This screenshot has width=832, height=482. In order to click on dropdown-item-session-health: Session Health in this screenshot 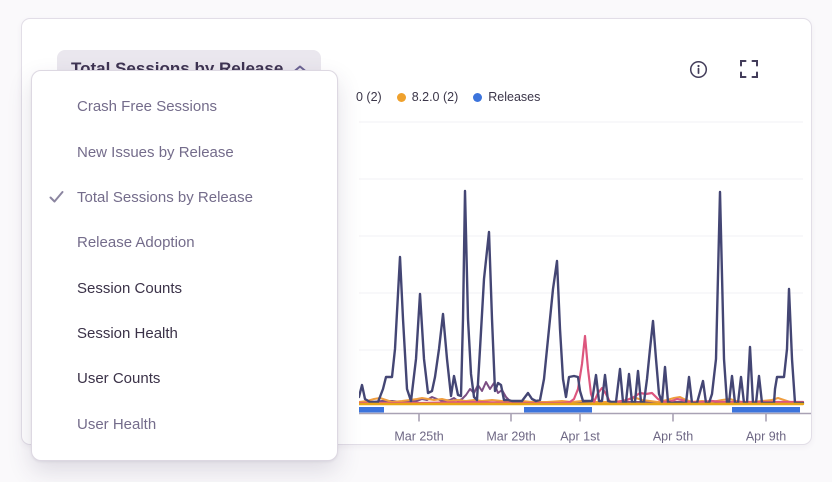, I will do `click(184, 333)`.